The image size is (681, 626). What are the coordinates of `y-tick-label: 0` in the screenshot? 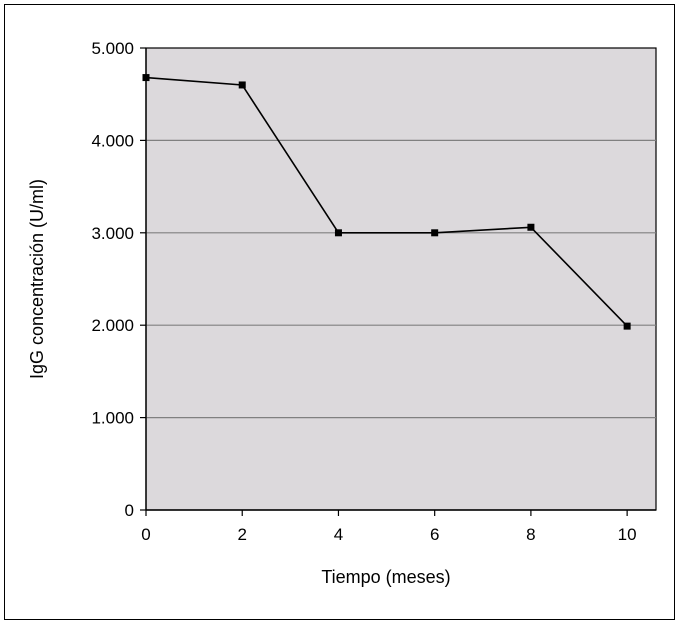 It's located at (129, 510).